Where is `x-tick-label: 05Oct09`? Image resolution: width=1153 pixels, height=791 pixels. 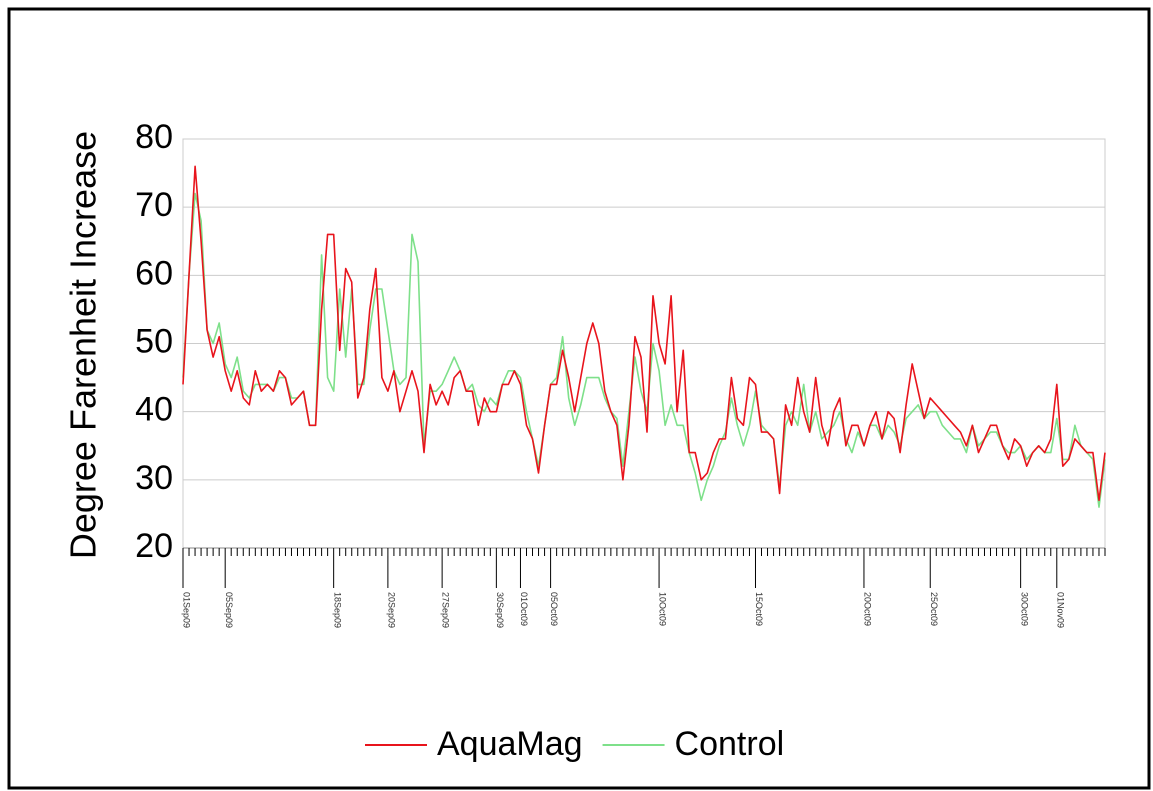
x-tick-label: 05Oct09 is located at coordinates (554, 609).